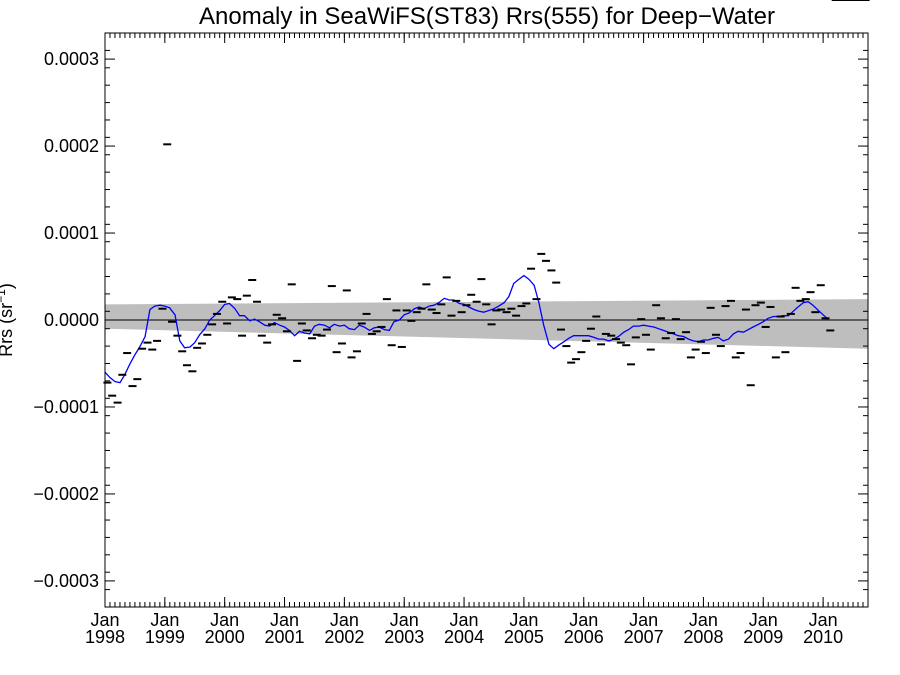 This screenshot has width=900, height=675. What do you see at coordinates (464, 637) in the screenshot?
I see `x-tick-year: 2004` at bounding box center [464, 637].